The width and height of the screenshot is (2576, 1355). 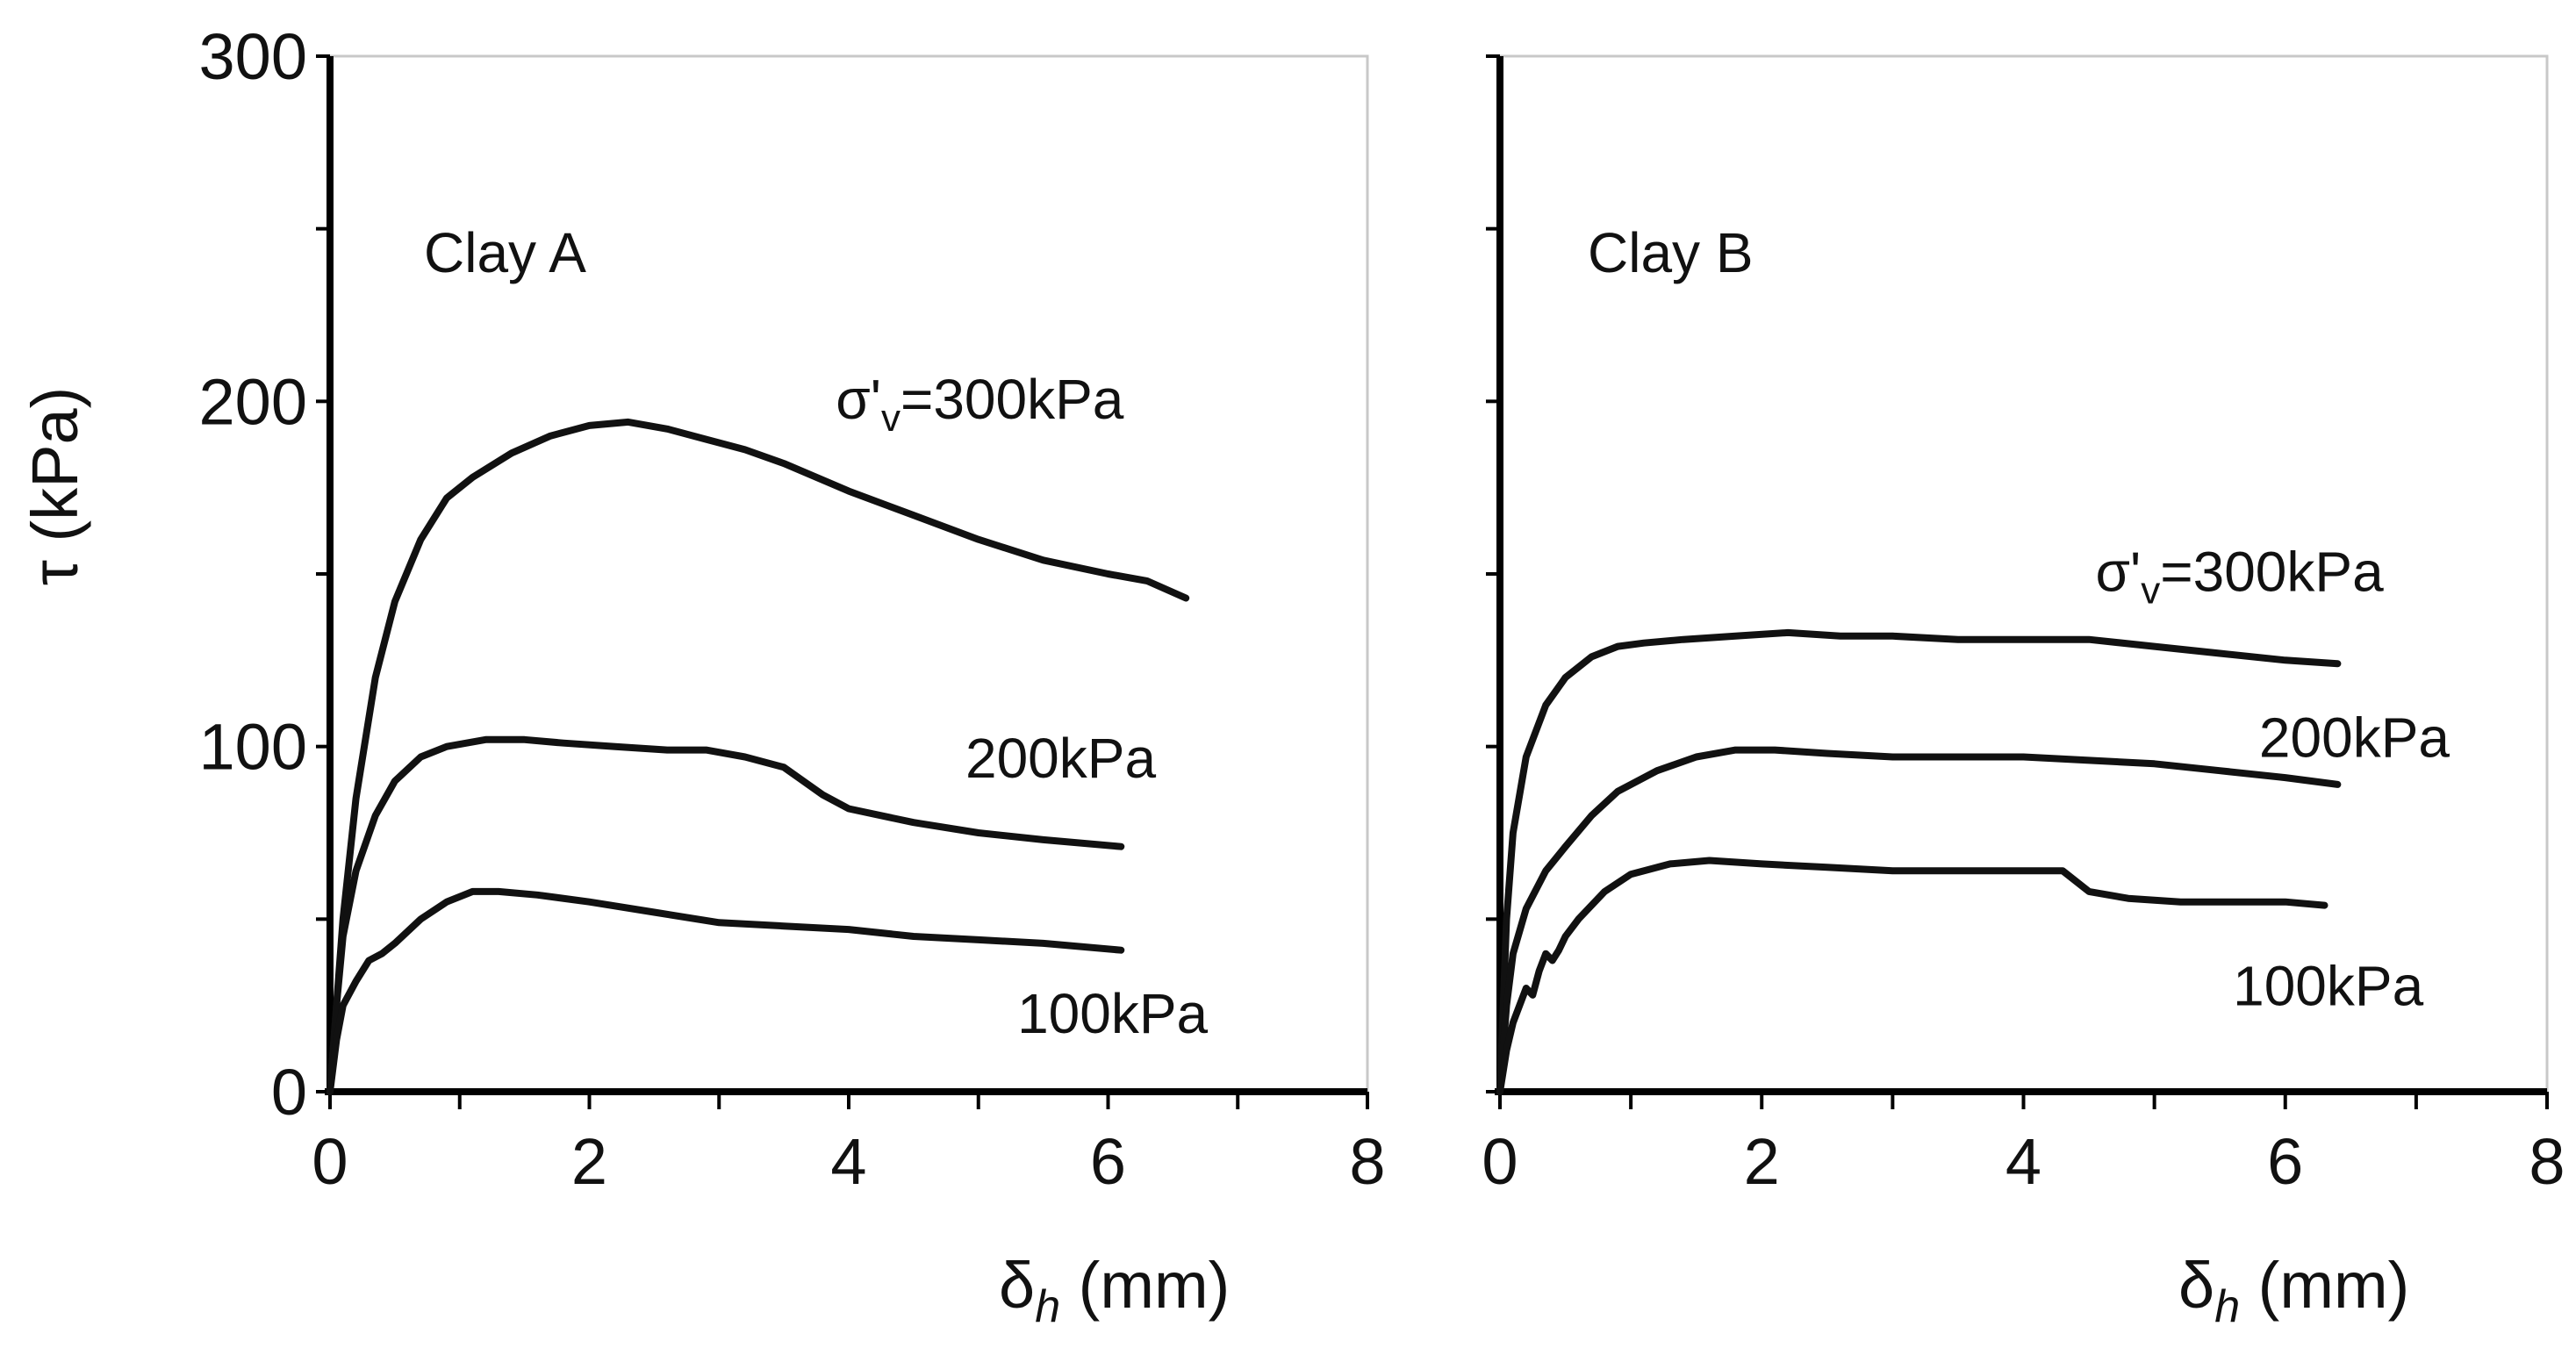 I want to click on left-panel-x-axis-title: δh (mm), so click(x=1115, y=1291).